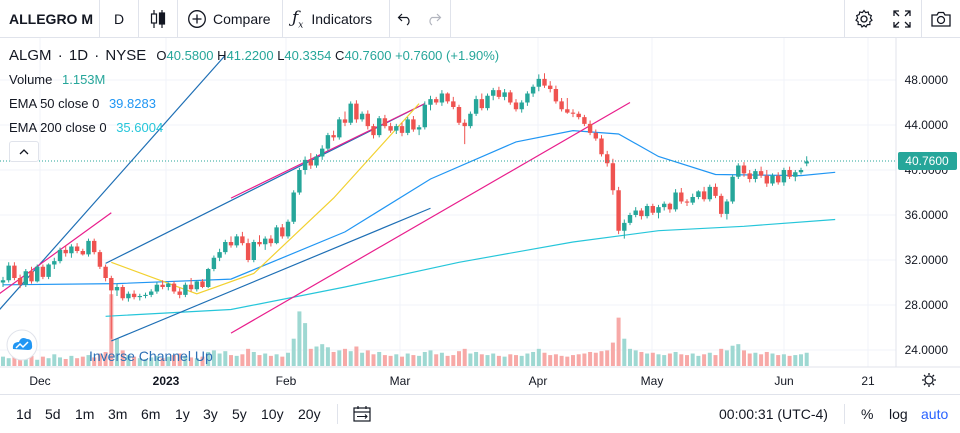 The image size is (960, 433). What do you see at coordinates (434, 19) in the screenshot?
I see `redo-button` at bounding box center [434, 19].